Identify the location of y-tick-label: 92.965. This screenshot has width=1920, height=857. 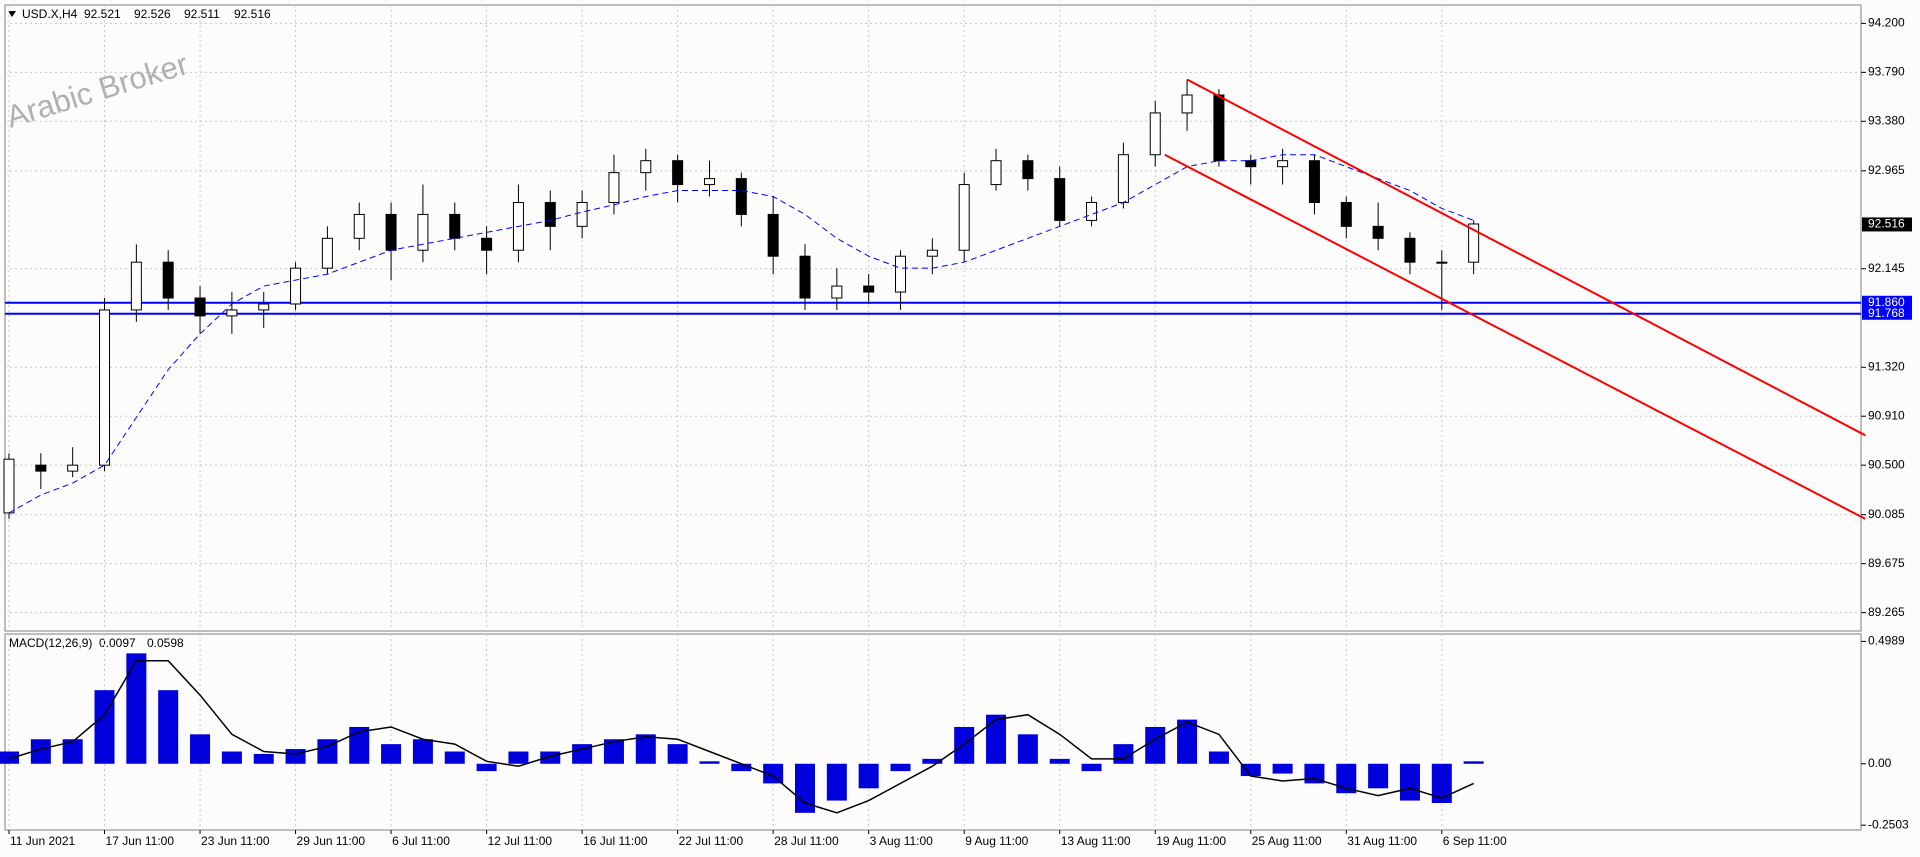
(1886, 170).